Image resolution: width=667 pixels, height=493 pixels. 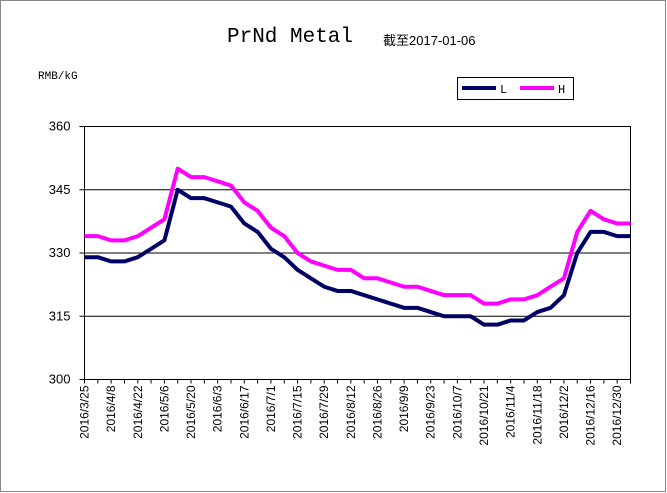 What do you see at coordinates (164, 408) in the screenshot?
I see `x-tick-label: 2016/5/6` at bounding box center [164, 408].